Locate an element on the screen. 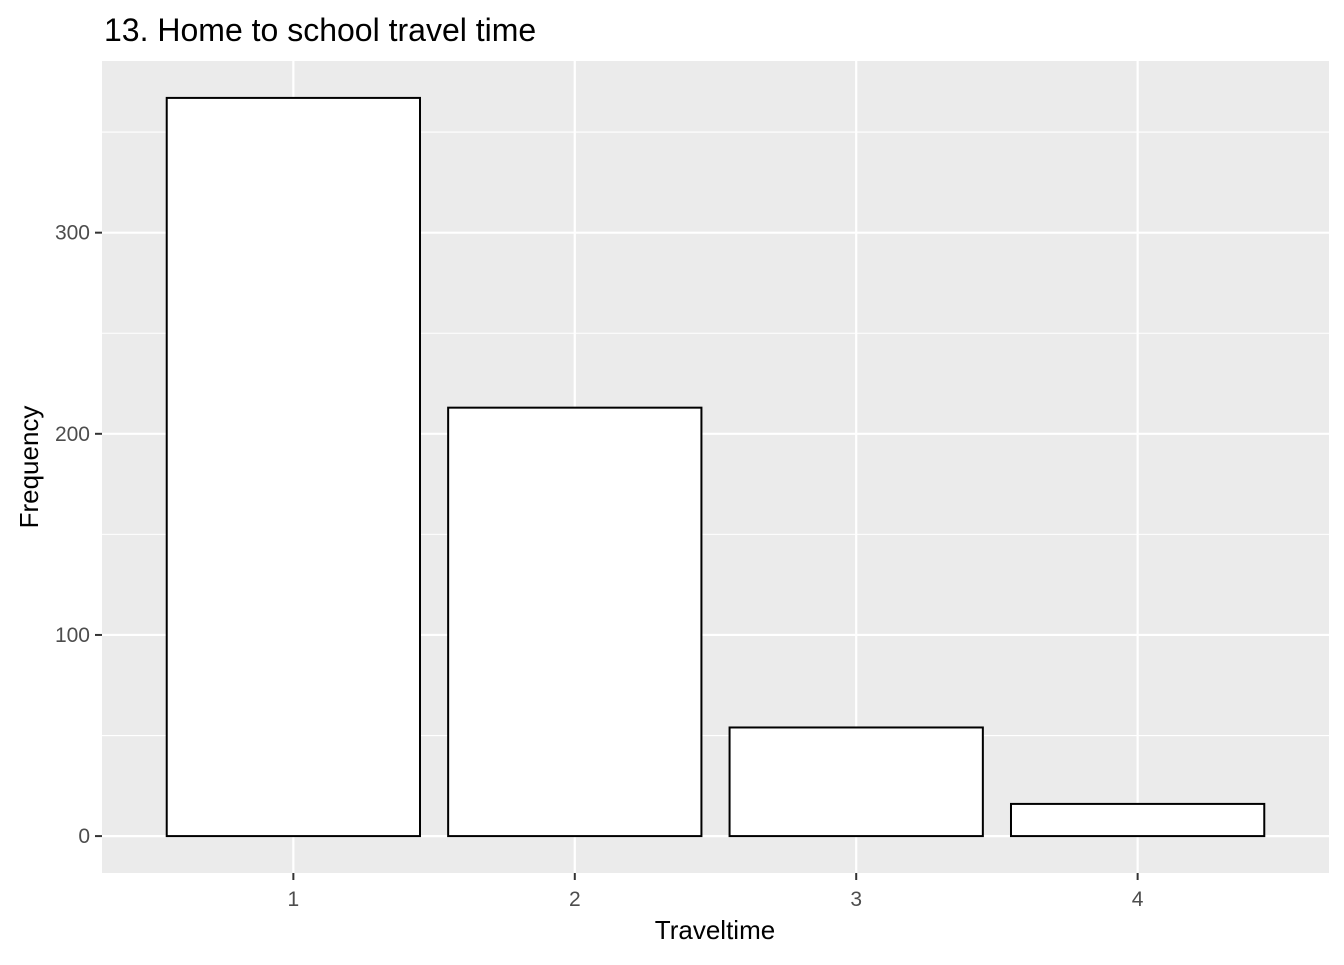  y-tick-label: 200 is located at coordinates (72, 434).